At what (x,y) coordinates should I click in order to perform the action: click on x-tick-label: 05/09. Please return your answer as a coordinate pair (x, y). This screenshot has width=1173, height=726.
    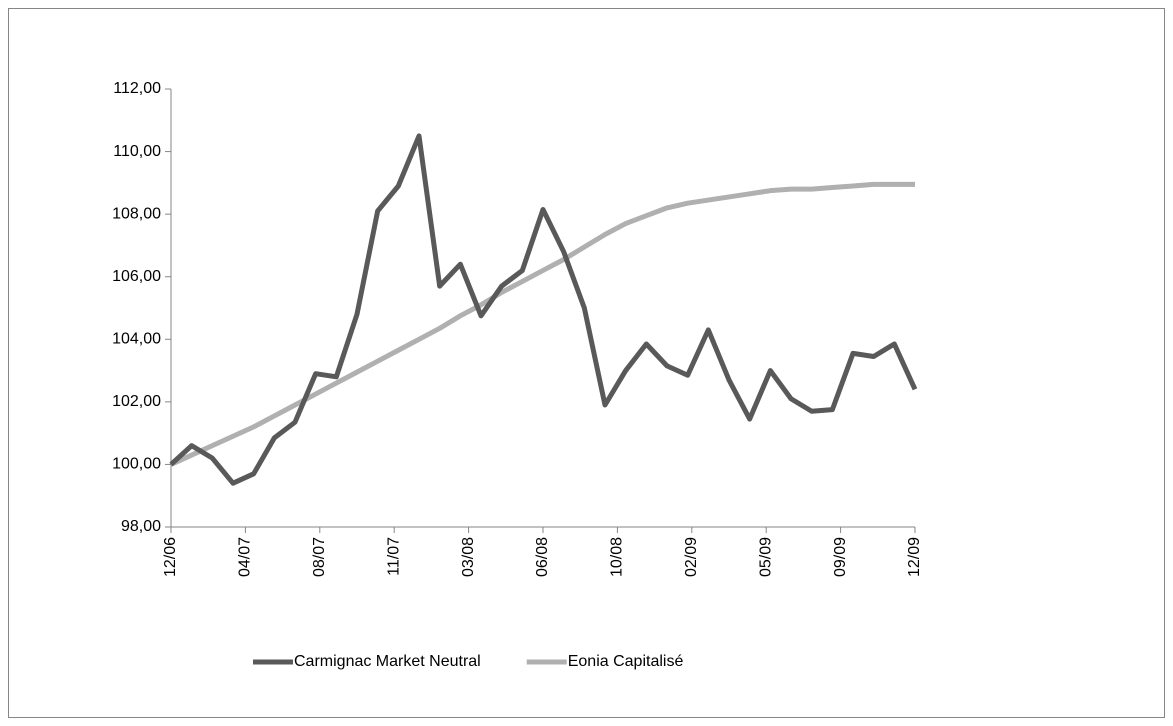
    Looking at the image, I should click on (765, 557).